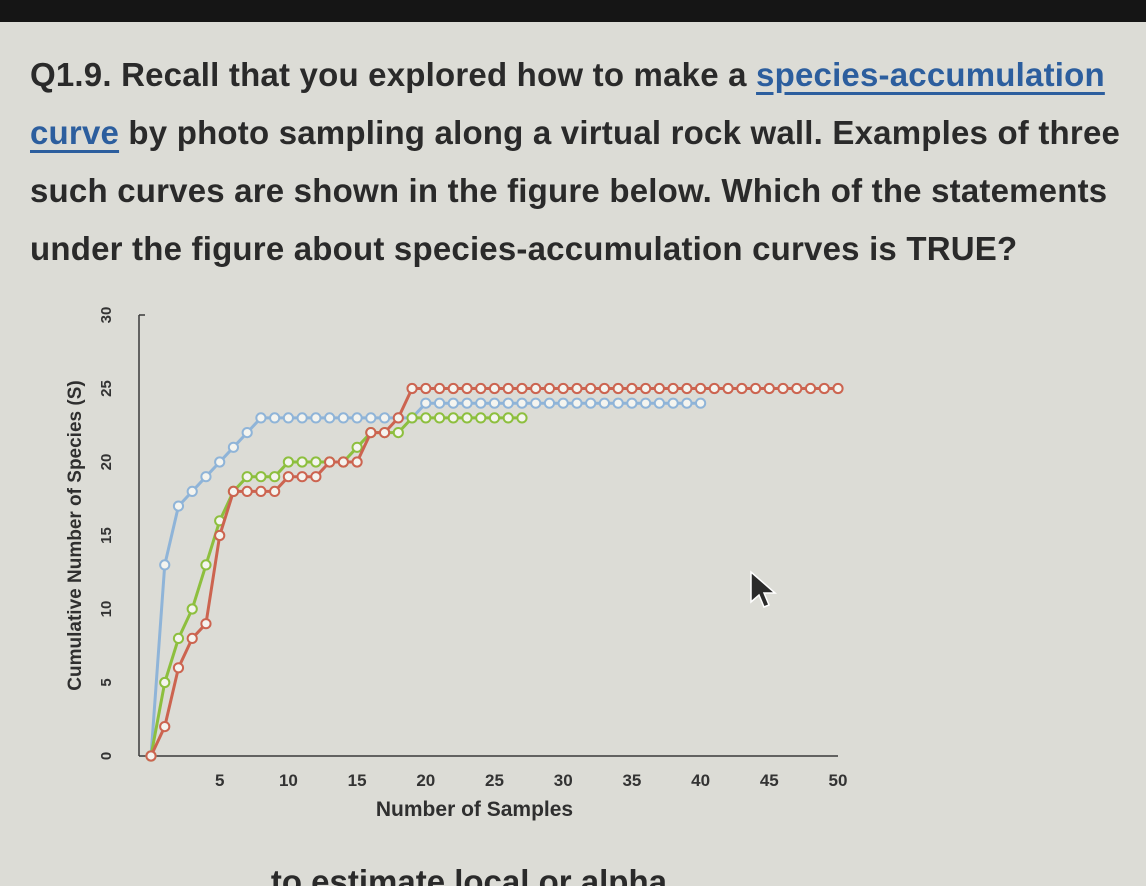 The image size is (1146, 886). I want to click on partial-option-text: … … … … … to estimate local or alpha, so click(363, 874).